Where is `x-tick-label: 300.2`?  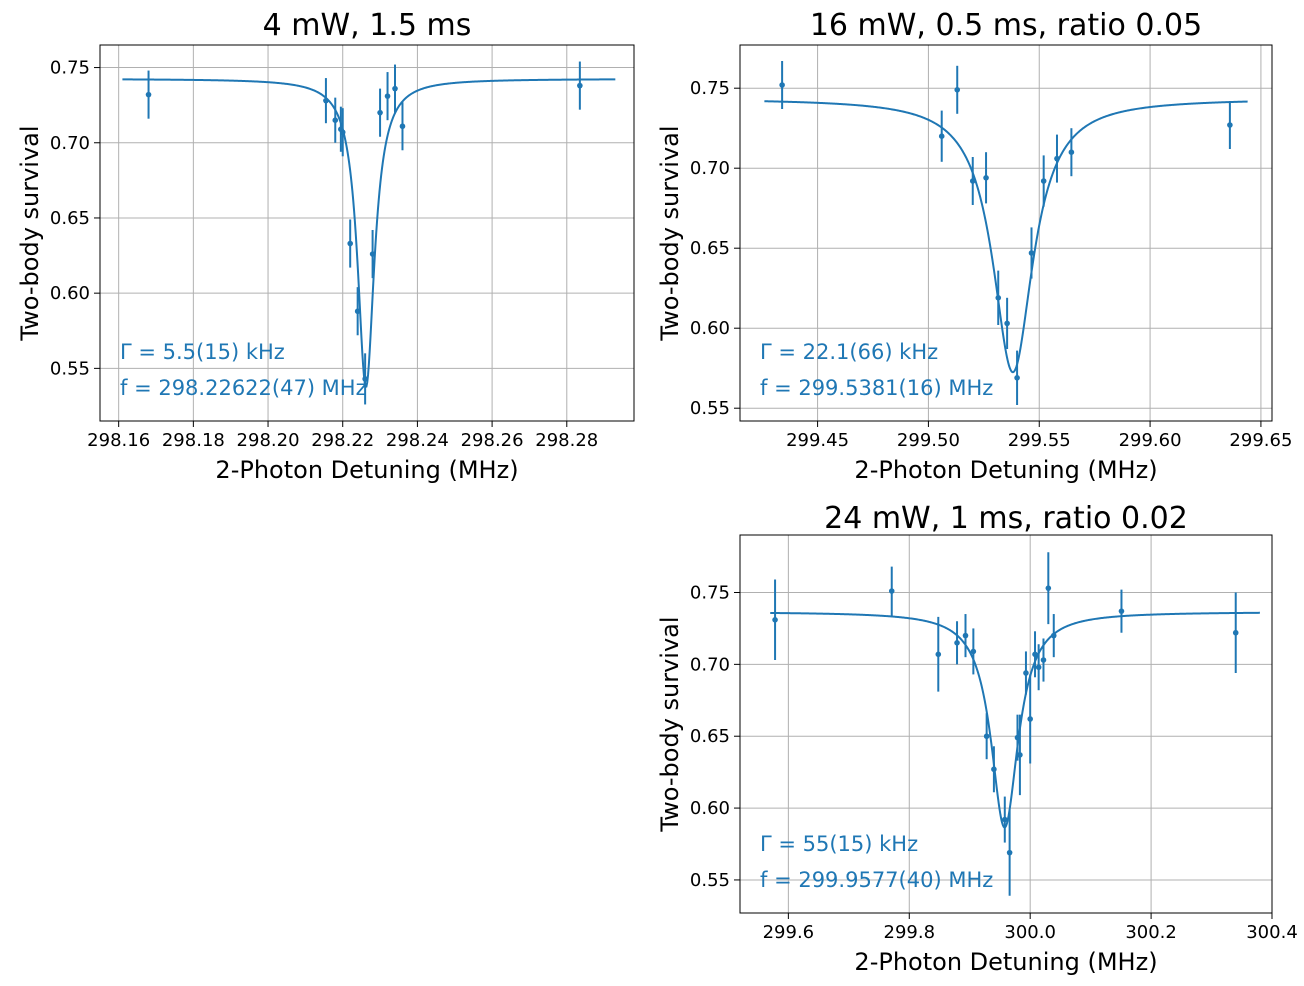 x-tick-label: 300.2 is located at coordinates (1151, 932).